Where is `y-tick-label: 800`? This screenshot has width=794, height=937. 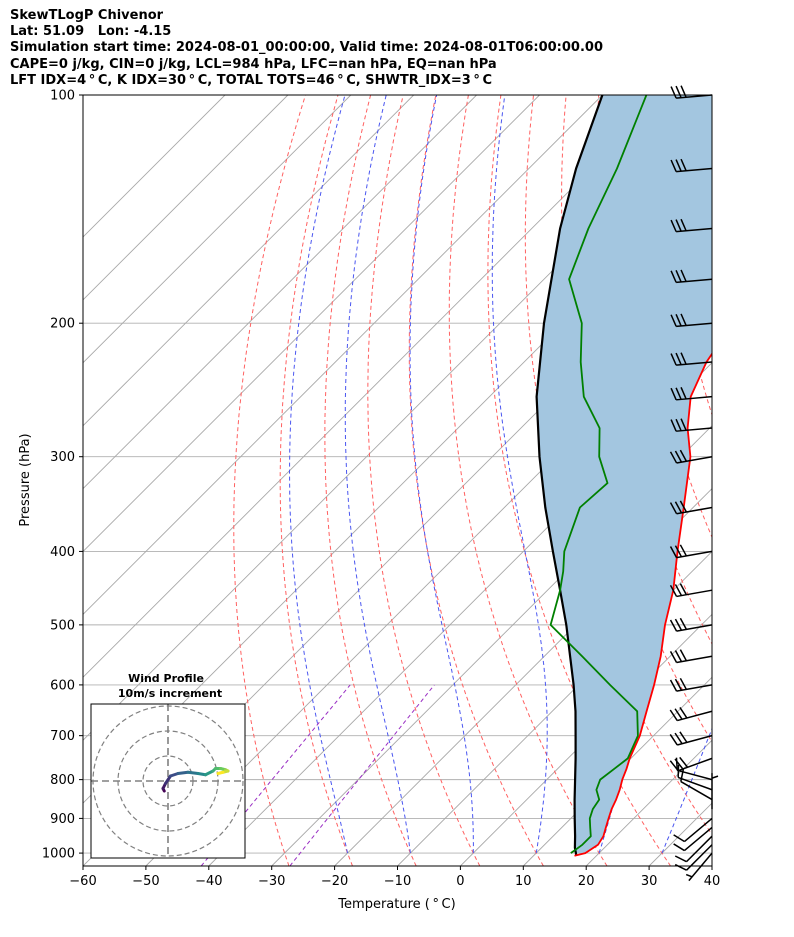
y-tick-label: 800 is located at coordinates (62, 780).